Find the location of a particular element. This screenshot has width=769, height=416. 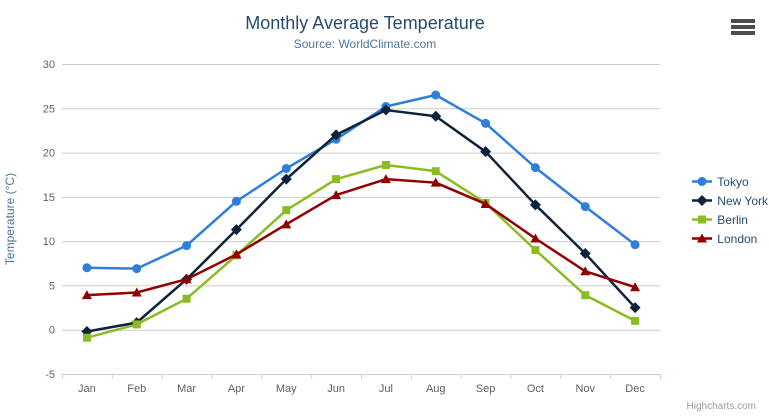

marker-berlin-may is located at coordinates (286, 210).